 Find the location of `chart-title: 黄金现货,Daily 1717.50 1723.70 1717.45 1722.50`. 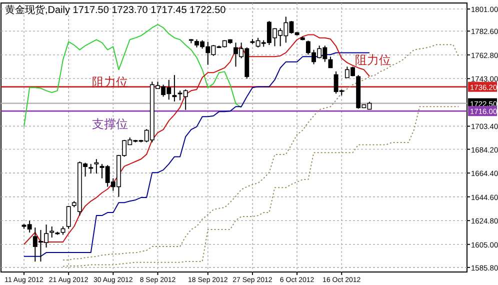

chart-title: 黄金现货,Daily 1717.50 1723.70 1717.45 1722.50 is located at coordinates (115, 10).